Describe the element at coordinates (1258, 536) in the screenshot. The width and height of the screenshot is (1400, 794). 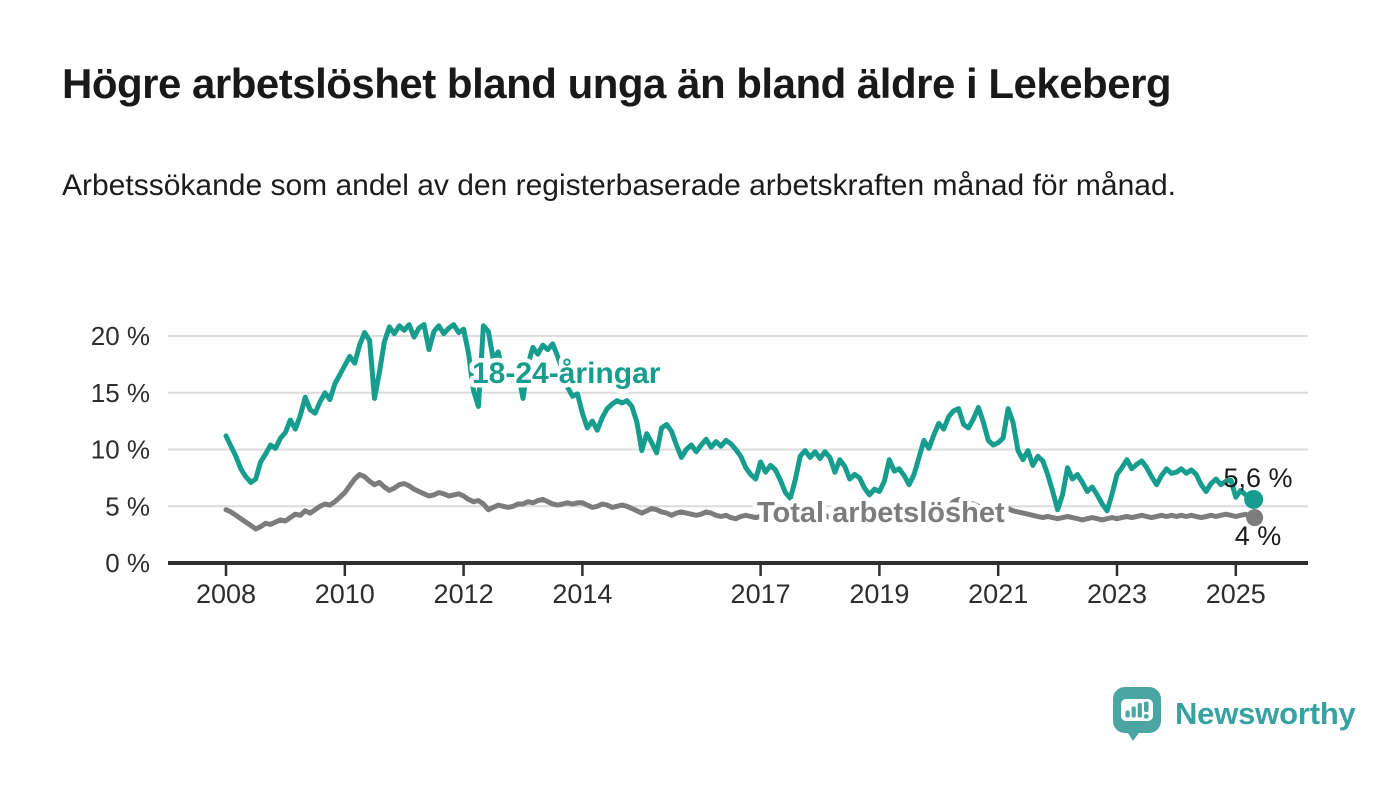
I see `total-end-value-label: 4 %` at that location.